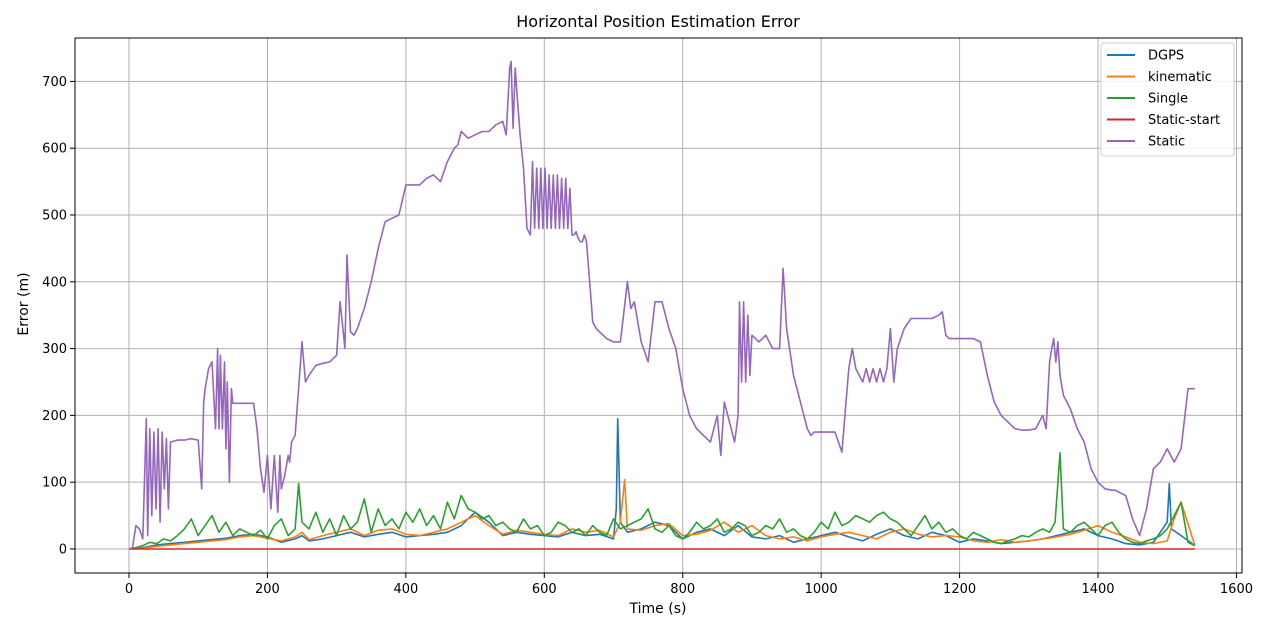 The width and height of the screenshot is (1269, 634). I want to click on x-tick-label-3: 600, so click(544, 589).